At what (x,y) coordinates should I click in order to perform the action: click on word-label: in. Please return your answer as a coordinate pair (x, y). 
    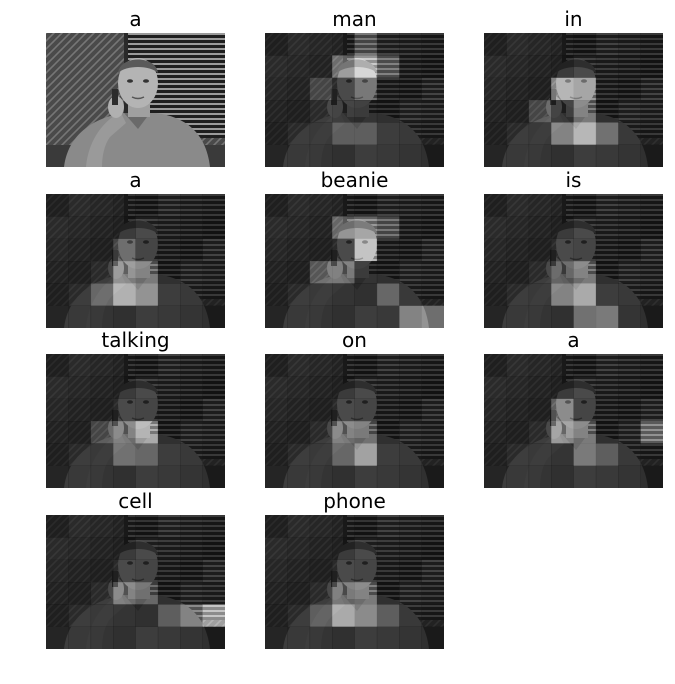
    Looking at the image, I should click on (573, 19).